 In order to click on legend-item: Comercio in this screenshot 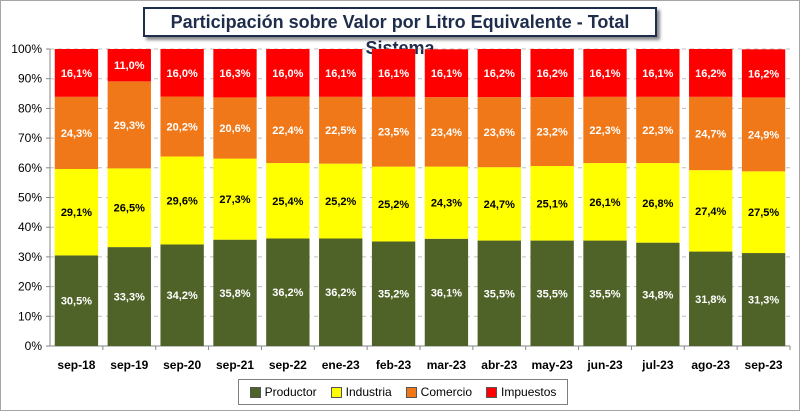, I will do `click(439, 392)`.